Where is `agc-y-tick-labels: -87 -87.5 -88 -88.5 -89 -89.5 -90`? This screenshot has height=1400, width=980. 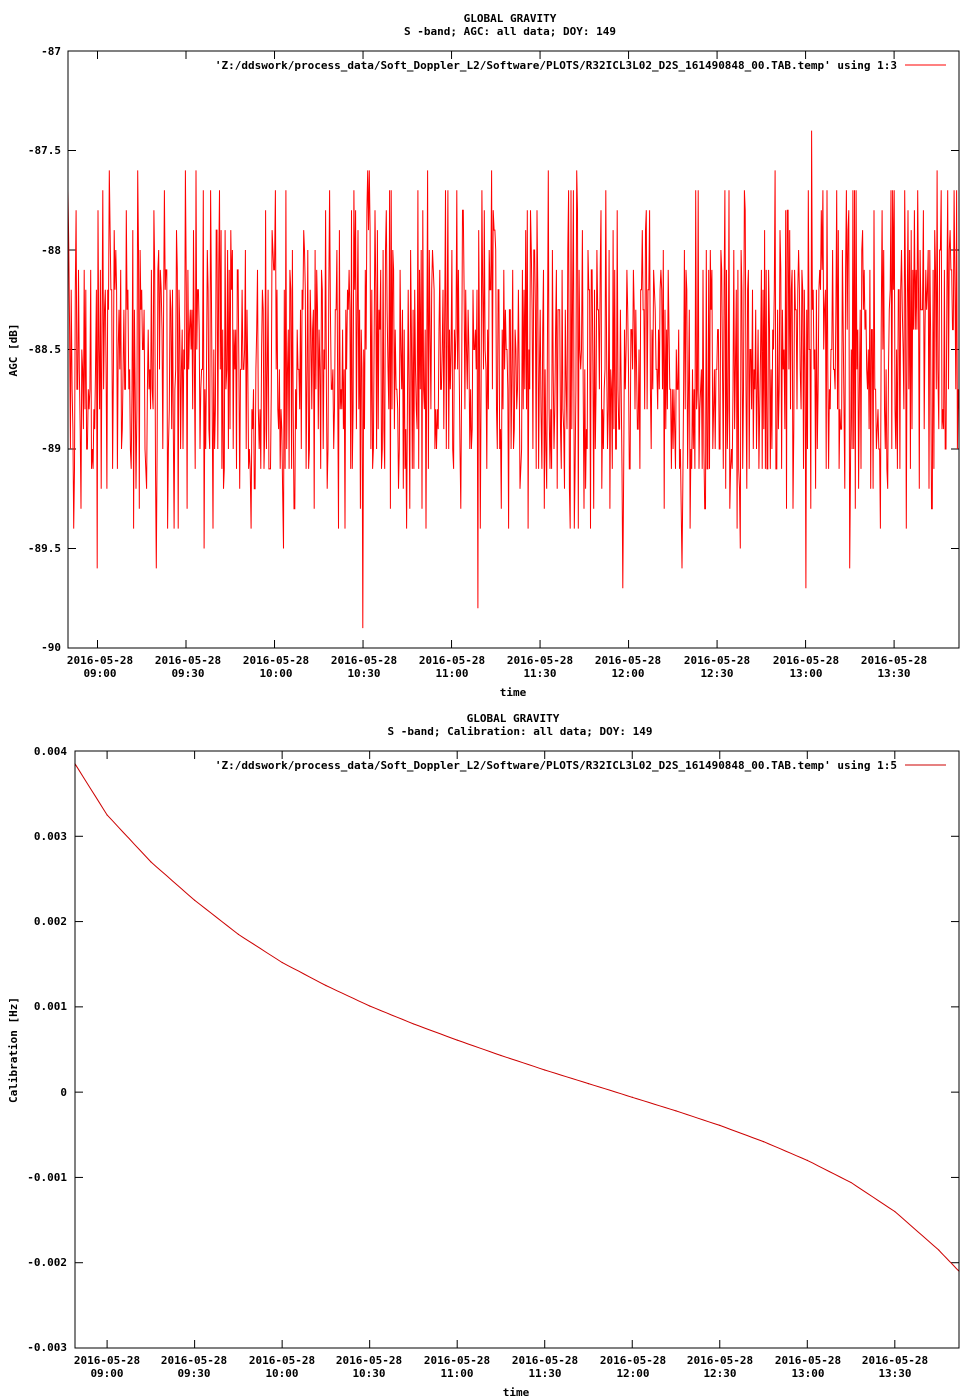
agc-y-tick-labels: -87 -87.5 -88 -88.5 -89 -89.5 -90 is located at coordinates (44, 349).